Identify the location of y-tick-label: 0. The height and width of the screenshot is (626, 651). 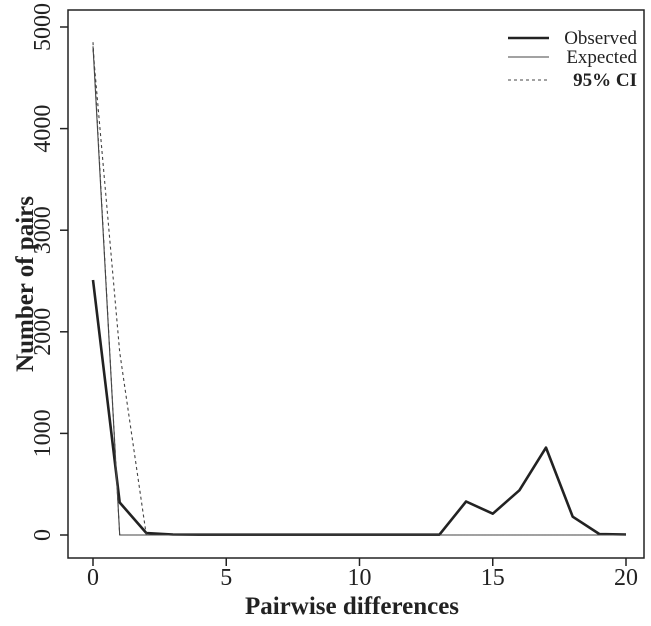
(43, 535).